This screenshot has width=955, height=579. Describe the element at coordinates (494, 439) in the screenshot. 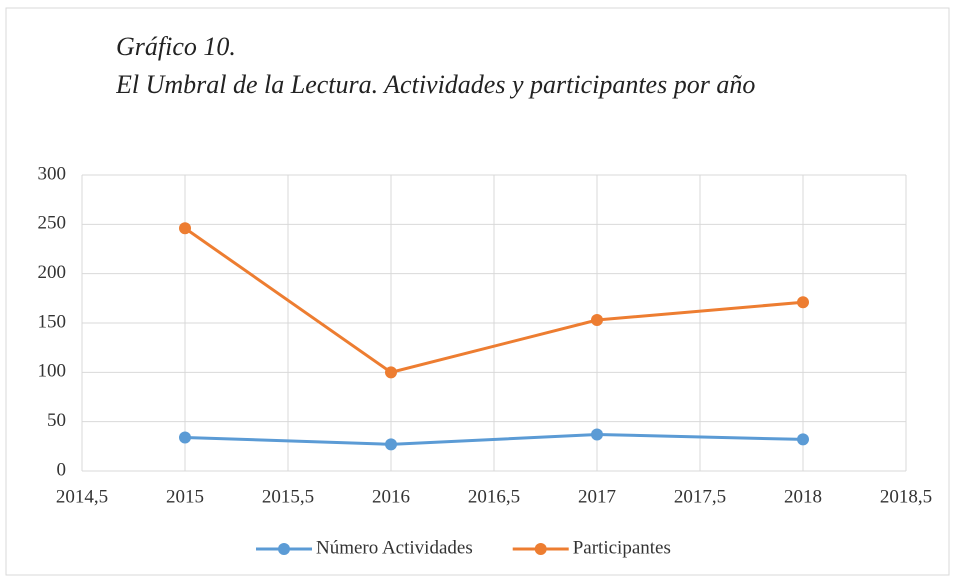

I see `series-line` at that location.